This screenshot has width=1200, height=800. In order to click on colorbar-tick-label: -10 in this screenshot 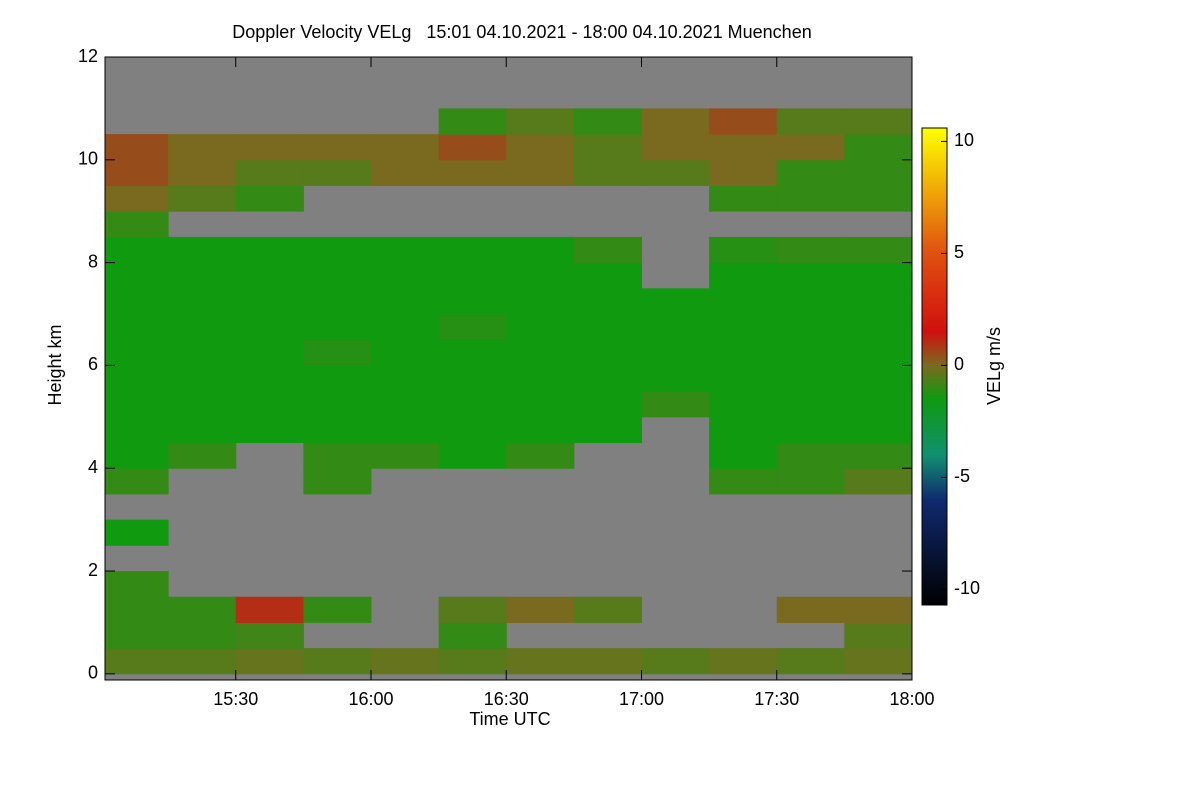, I will do `click(967, 588)`.